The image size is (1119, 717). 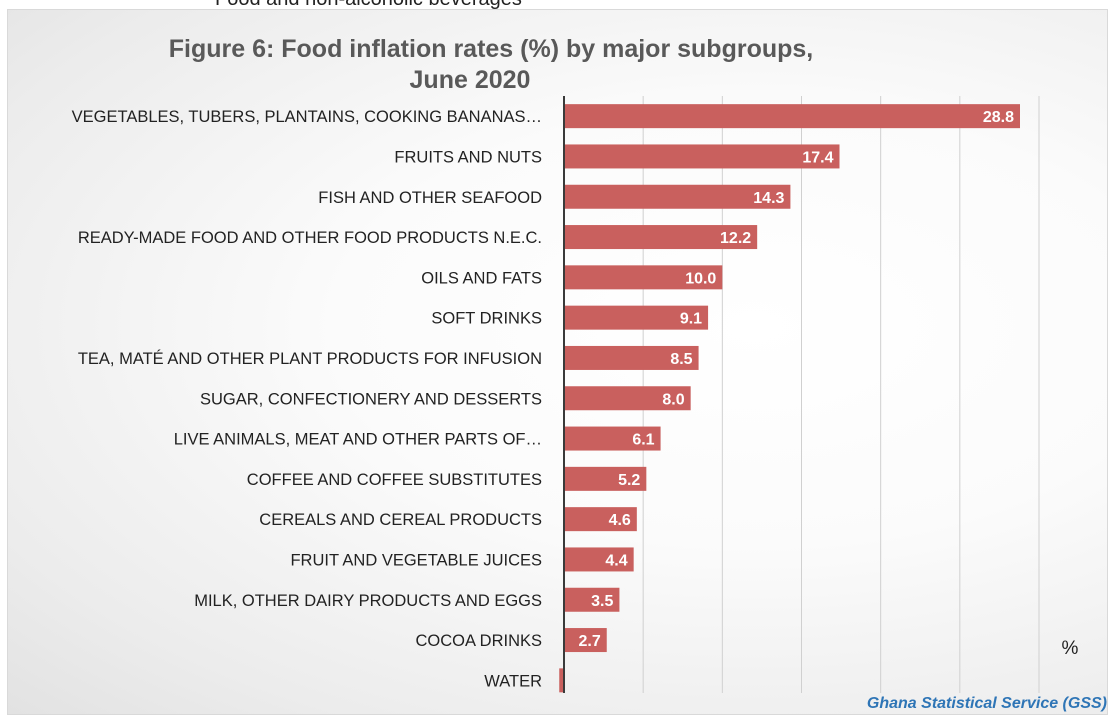 What do you see at coordinates (590, 641) in the screenshot?
I see `value-label: 2.7` at bounding box center [590, 641].